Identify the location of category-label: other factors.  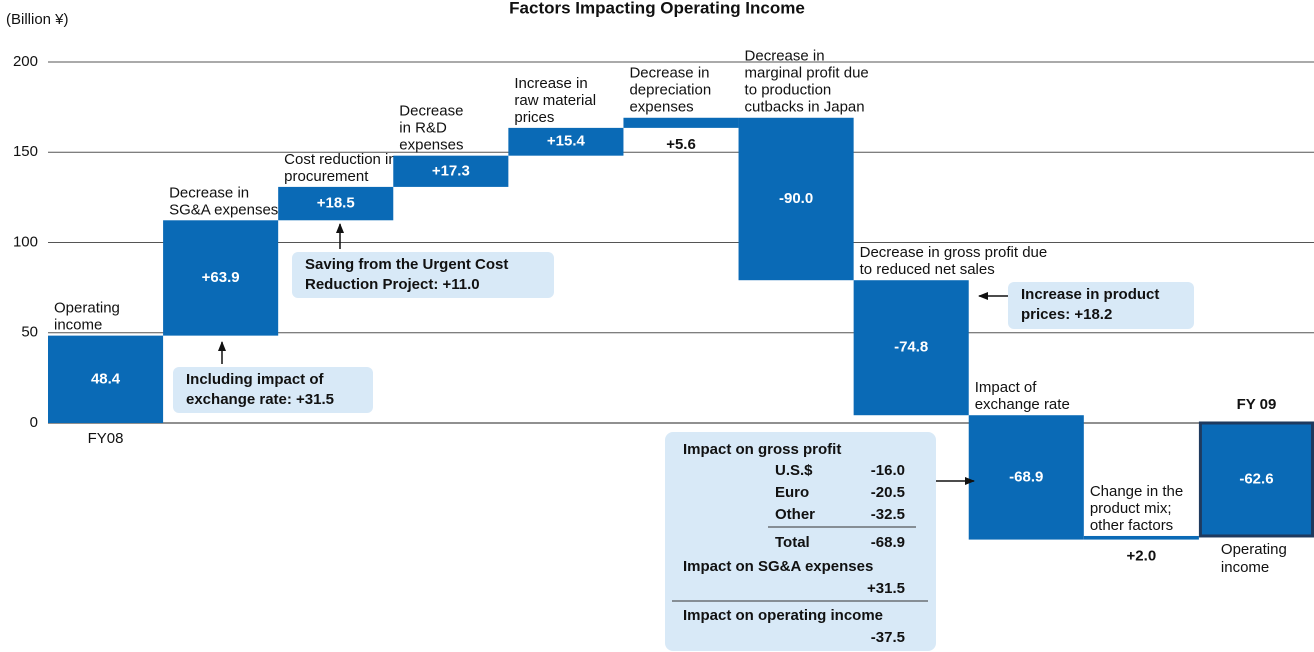
(1131, 525).